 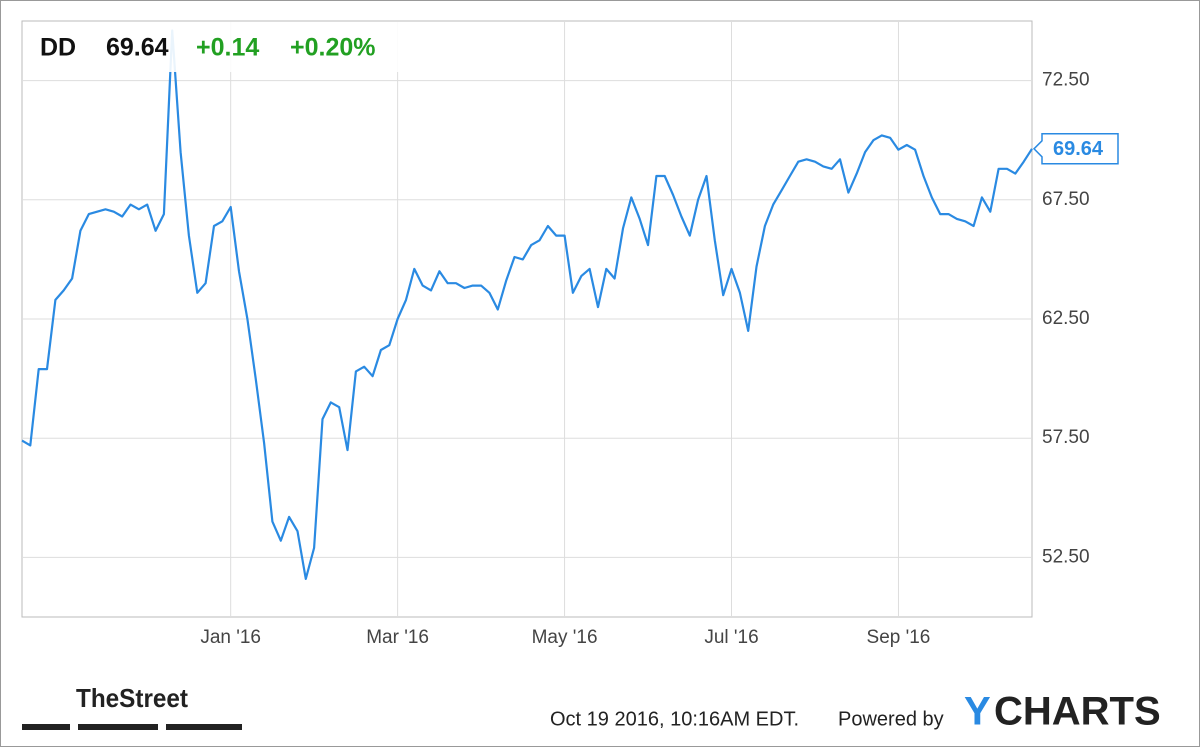 I want to click on y-tick-label: 52.50, so click(x=1066, y=556).